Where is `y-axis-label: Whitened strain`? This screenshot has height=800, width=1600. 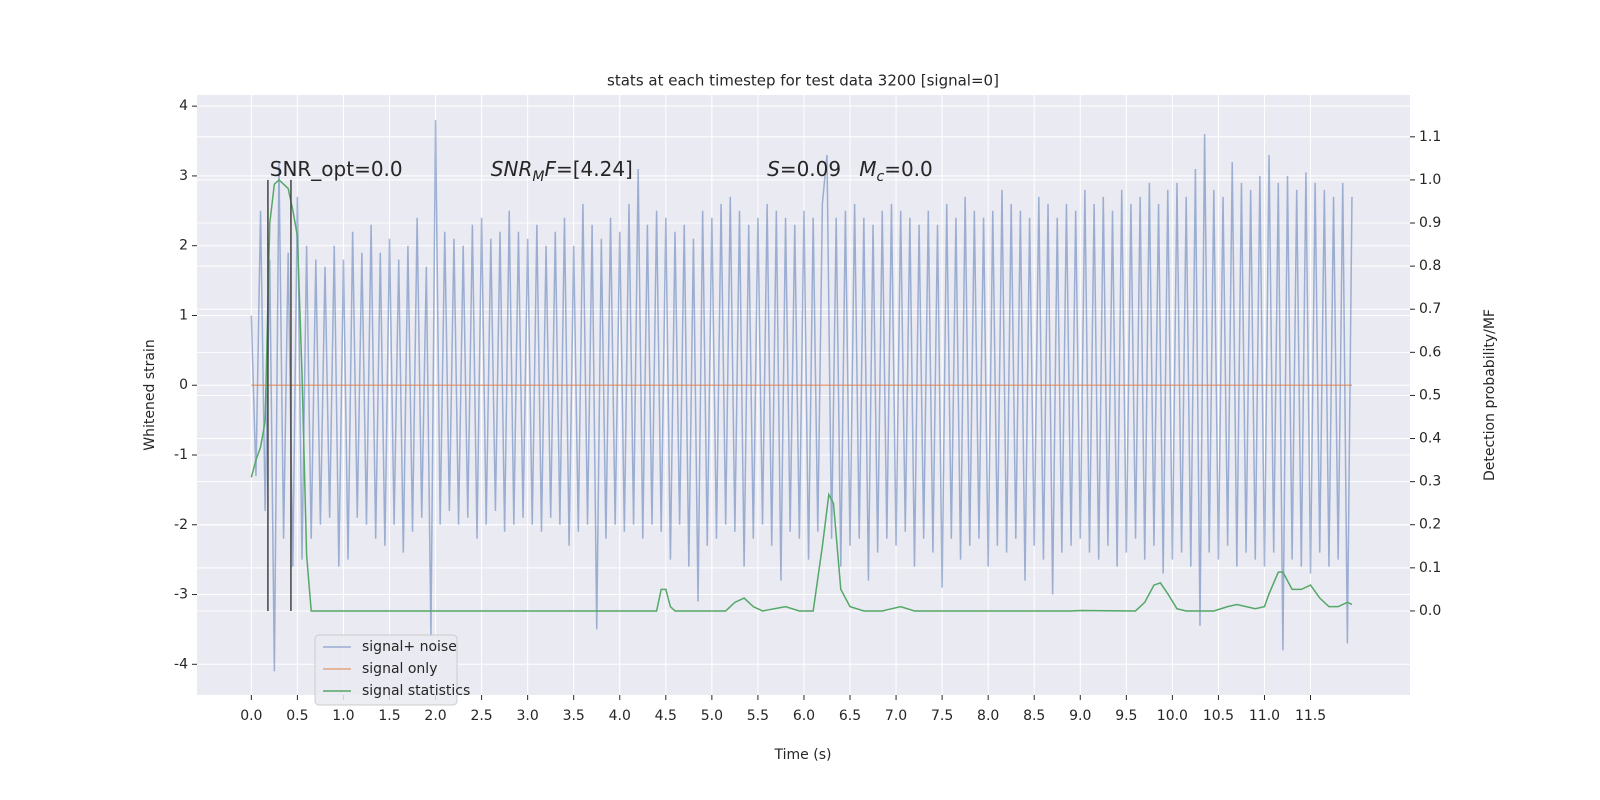
y-axis-label: Whitened strain is located at coordinates (150, 394).